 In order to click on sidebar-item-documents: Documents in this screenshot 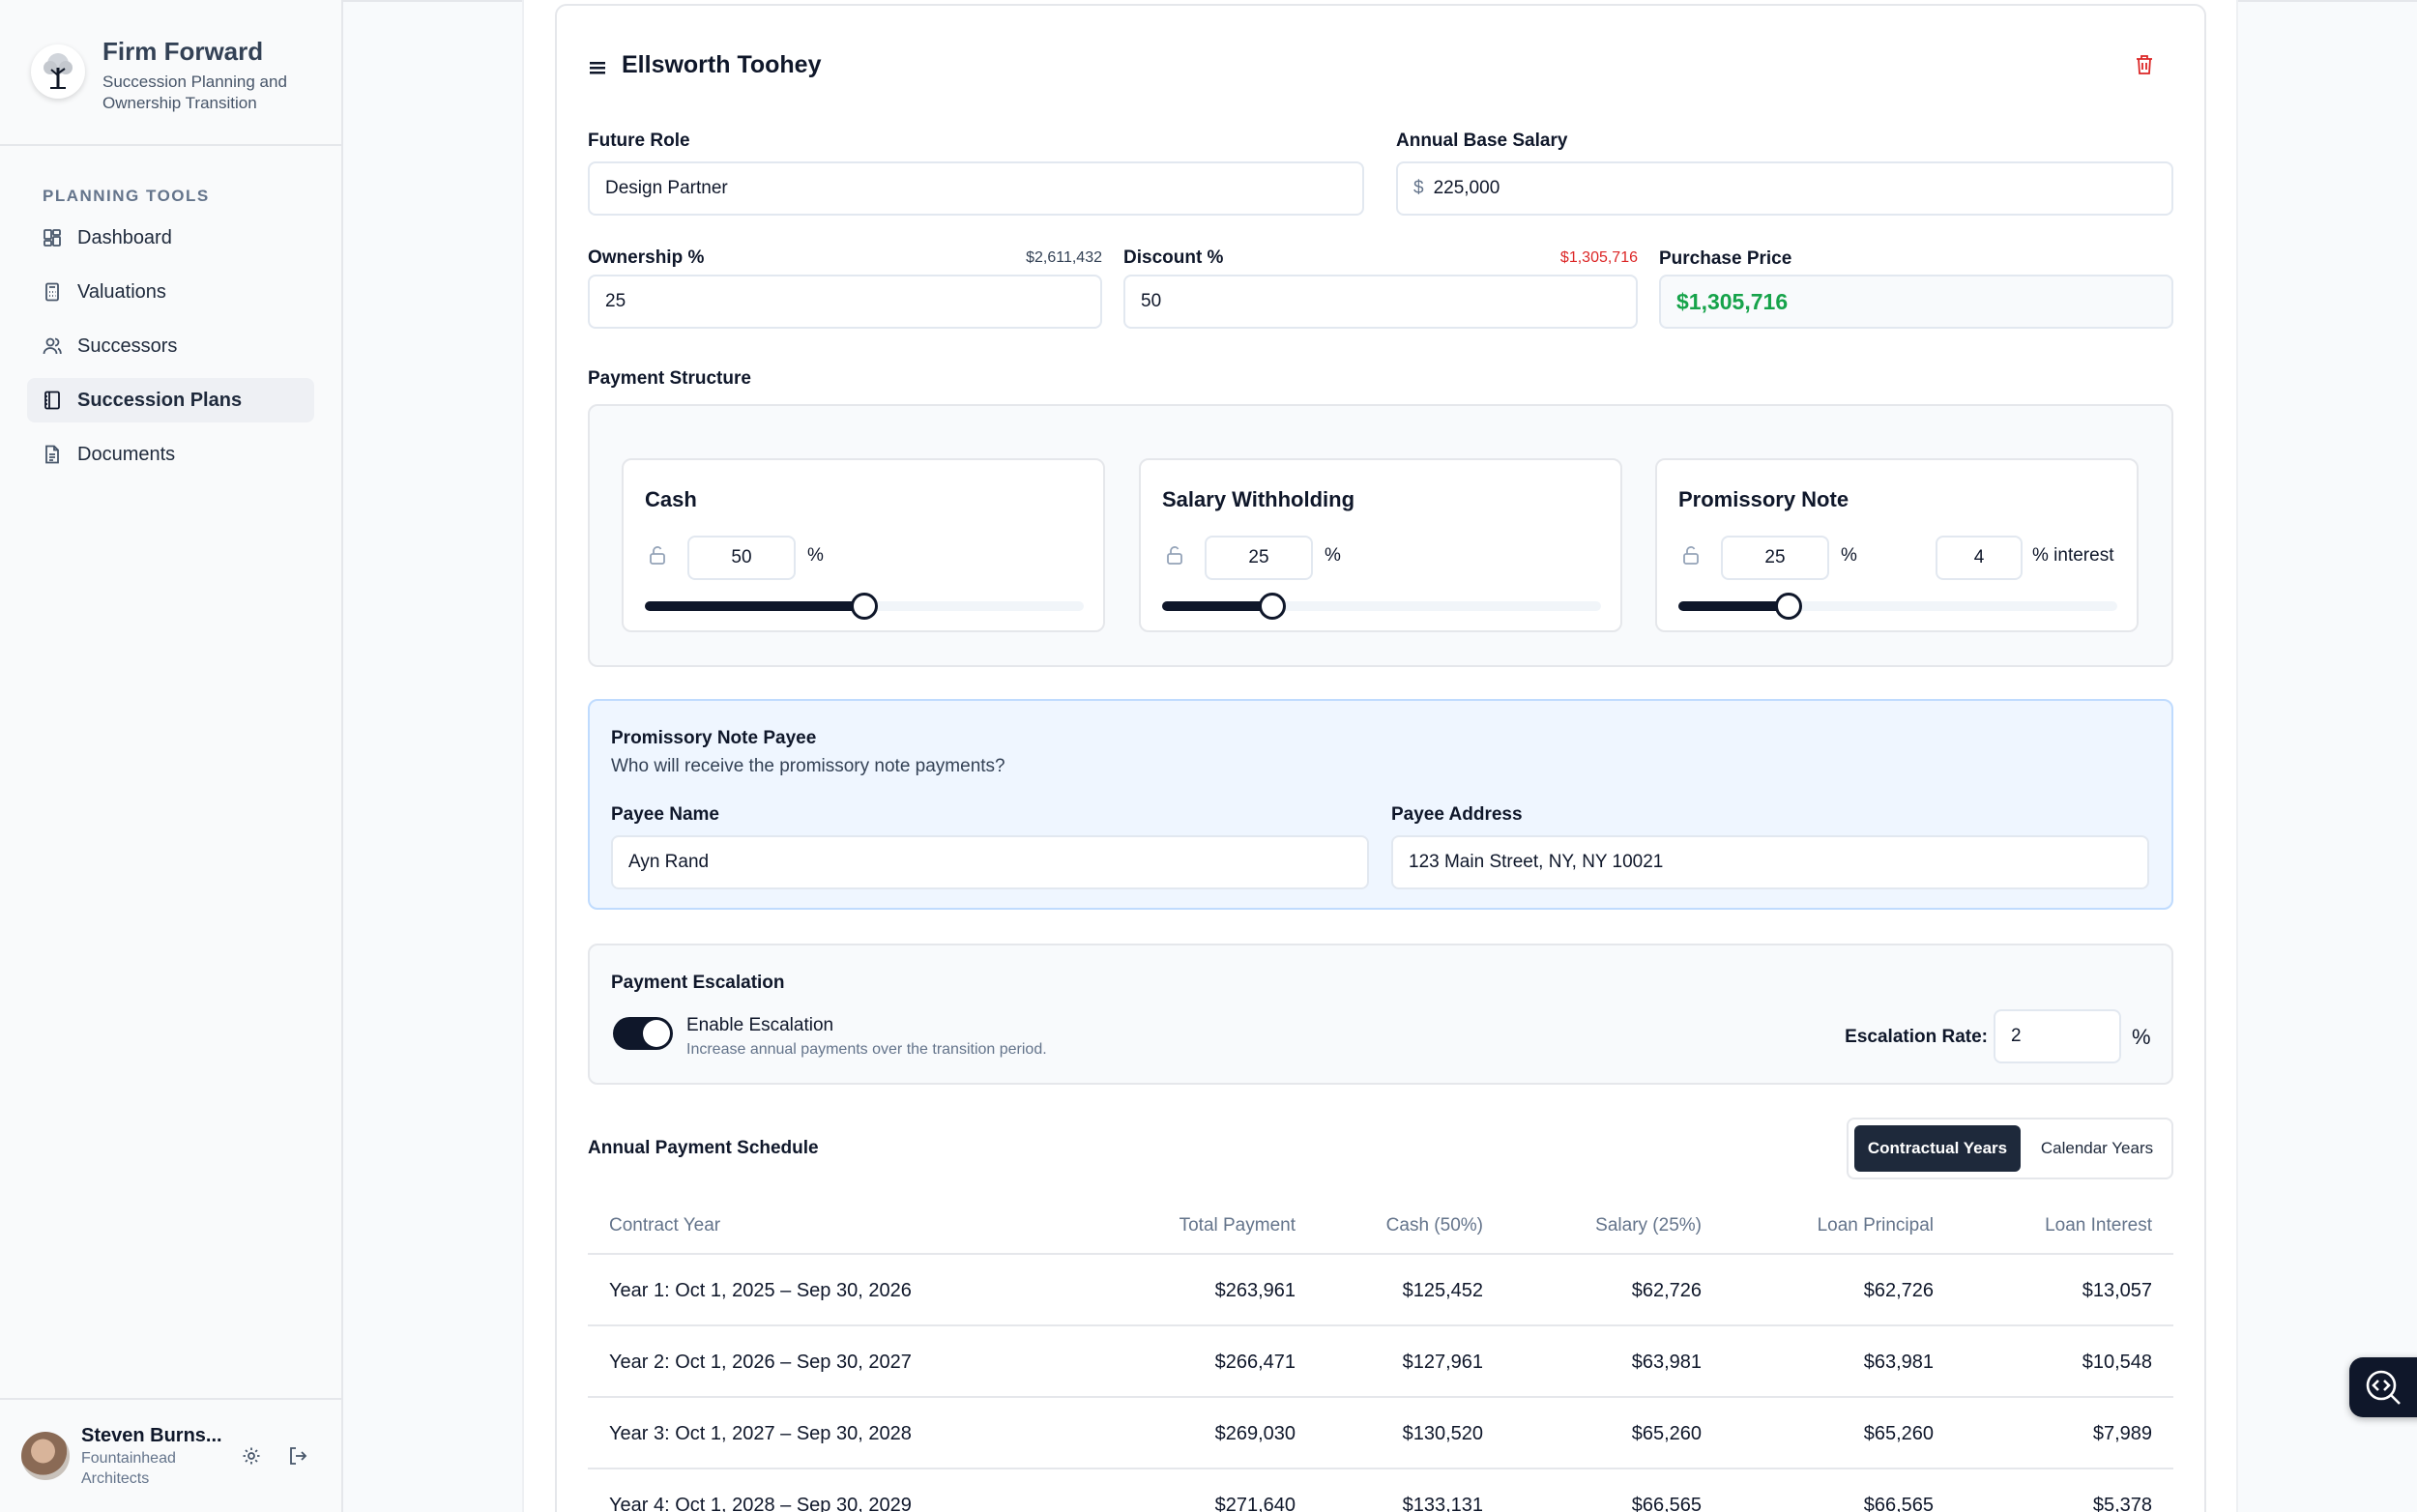, I will do `click(170, 454)`.